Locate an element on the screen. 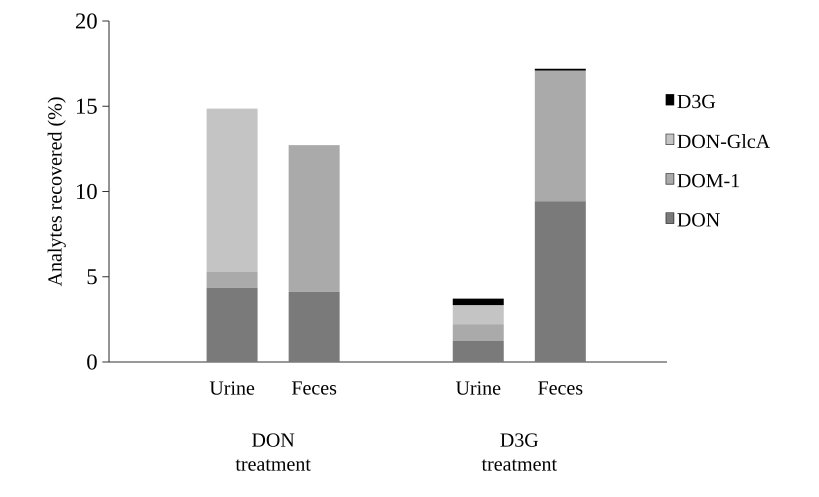  legend-label: D3G is located at coordinates (696, 101).